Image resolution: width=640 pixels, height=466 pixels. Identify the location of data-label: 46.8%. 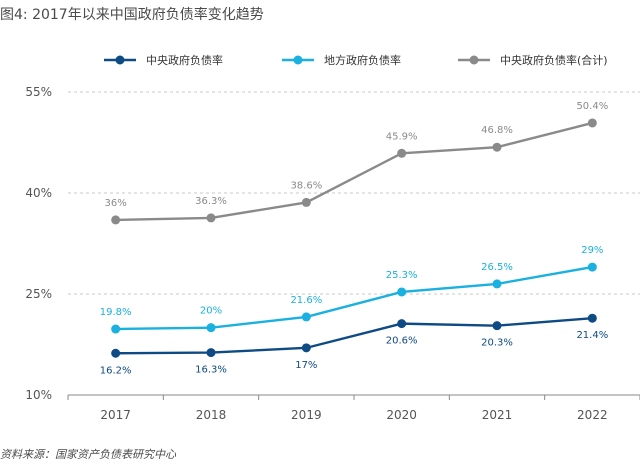
(497, 130).